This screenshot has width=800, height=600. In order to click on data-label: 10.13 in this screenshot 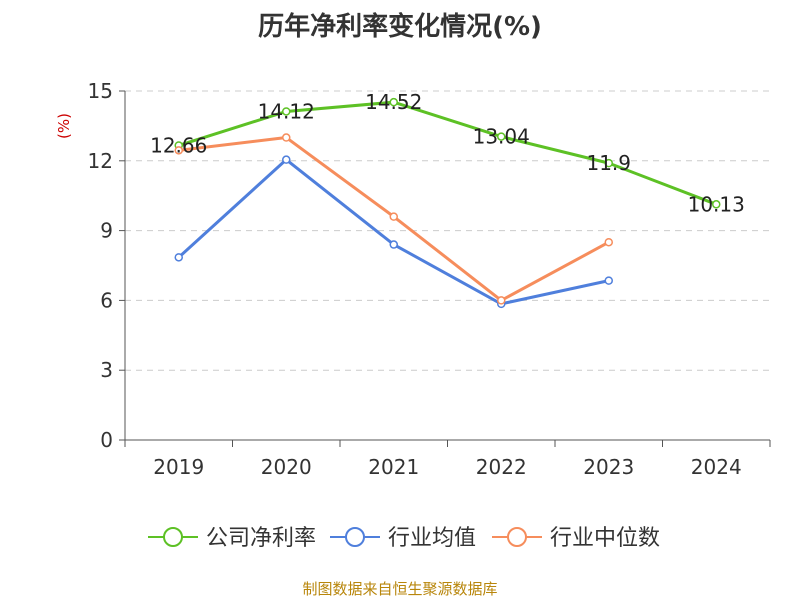, I will do `click(716, 204)`.